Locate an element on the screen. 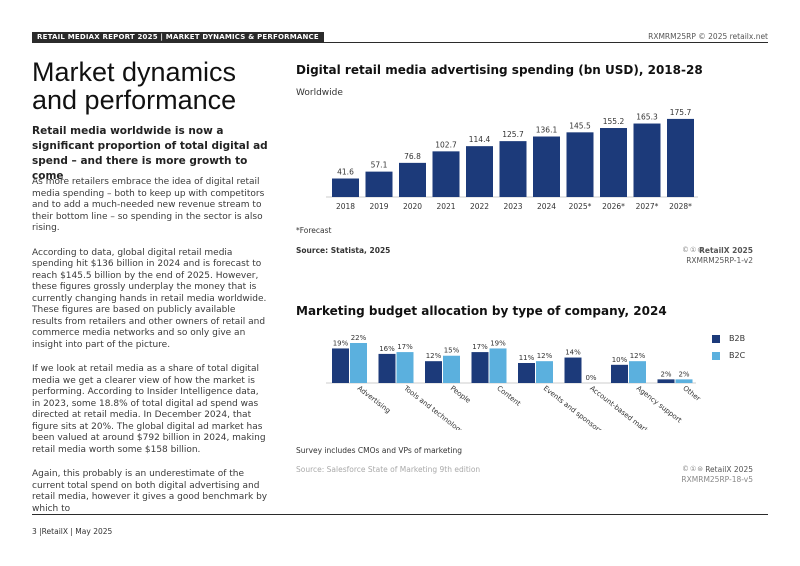 Image resolution: width=800 pixels, height=566 pixels. x-tick-label: Other is located at coordinates (691, 393).